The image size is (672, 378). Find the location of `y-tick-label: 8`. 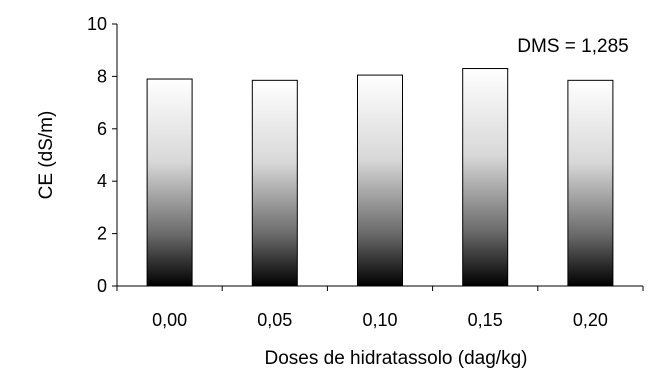

y-tick-label: 8 is located at coordinates (102, 76).